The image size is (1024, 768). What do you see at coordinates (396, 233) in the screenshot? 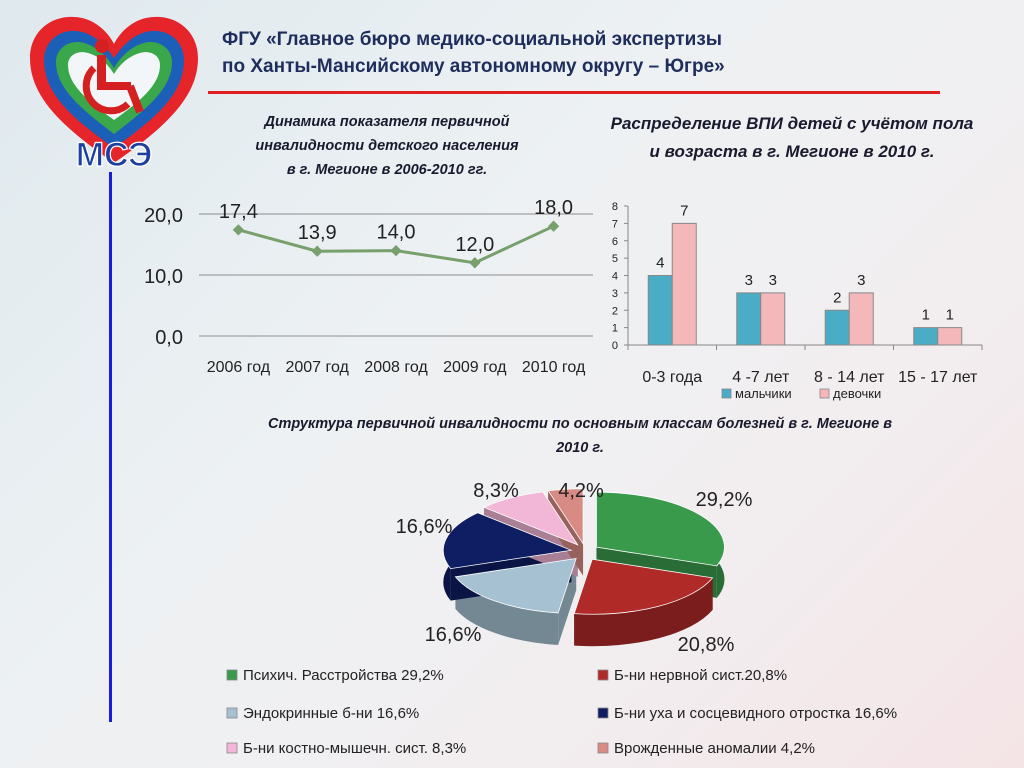
I see `line-data-label: 14,0` at bounding box center [396, 233].